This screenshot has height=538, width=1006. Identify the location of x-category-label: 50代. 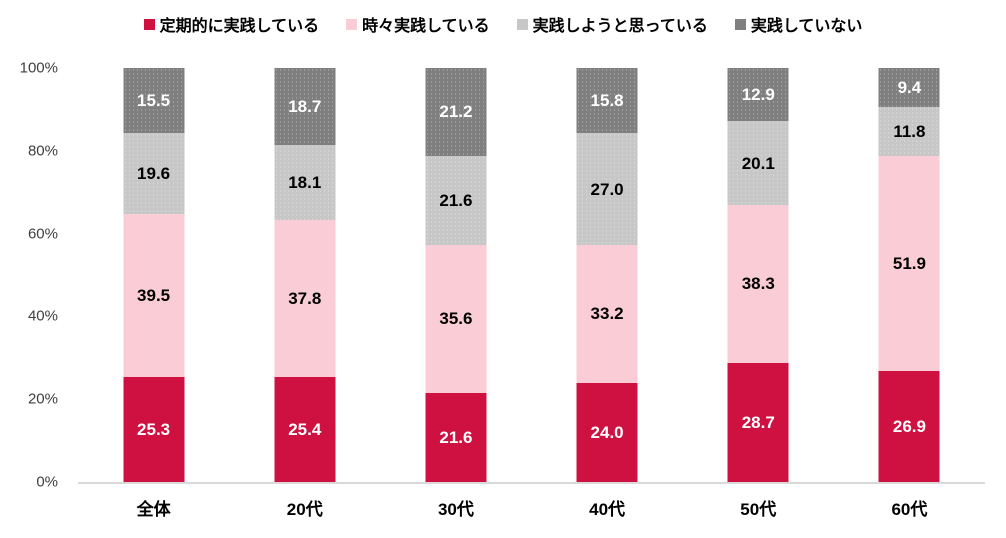
(758, 509).